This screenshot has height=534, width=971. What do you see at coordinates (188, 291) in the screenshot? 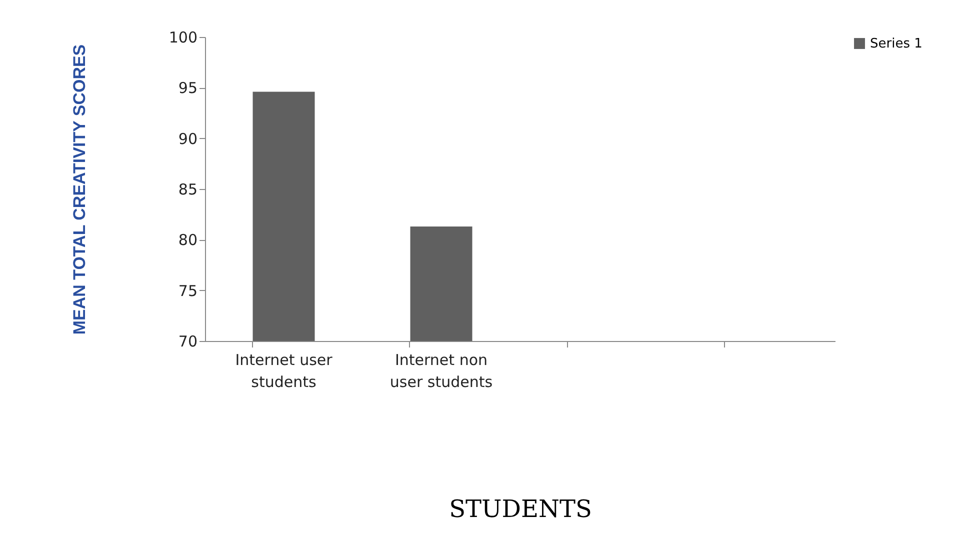
I see `y-tick-label: 75` at bounding box center [188, 291].